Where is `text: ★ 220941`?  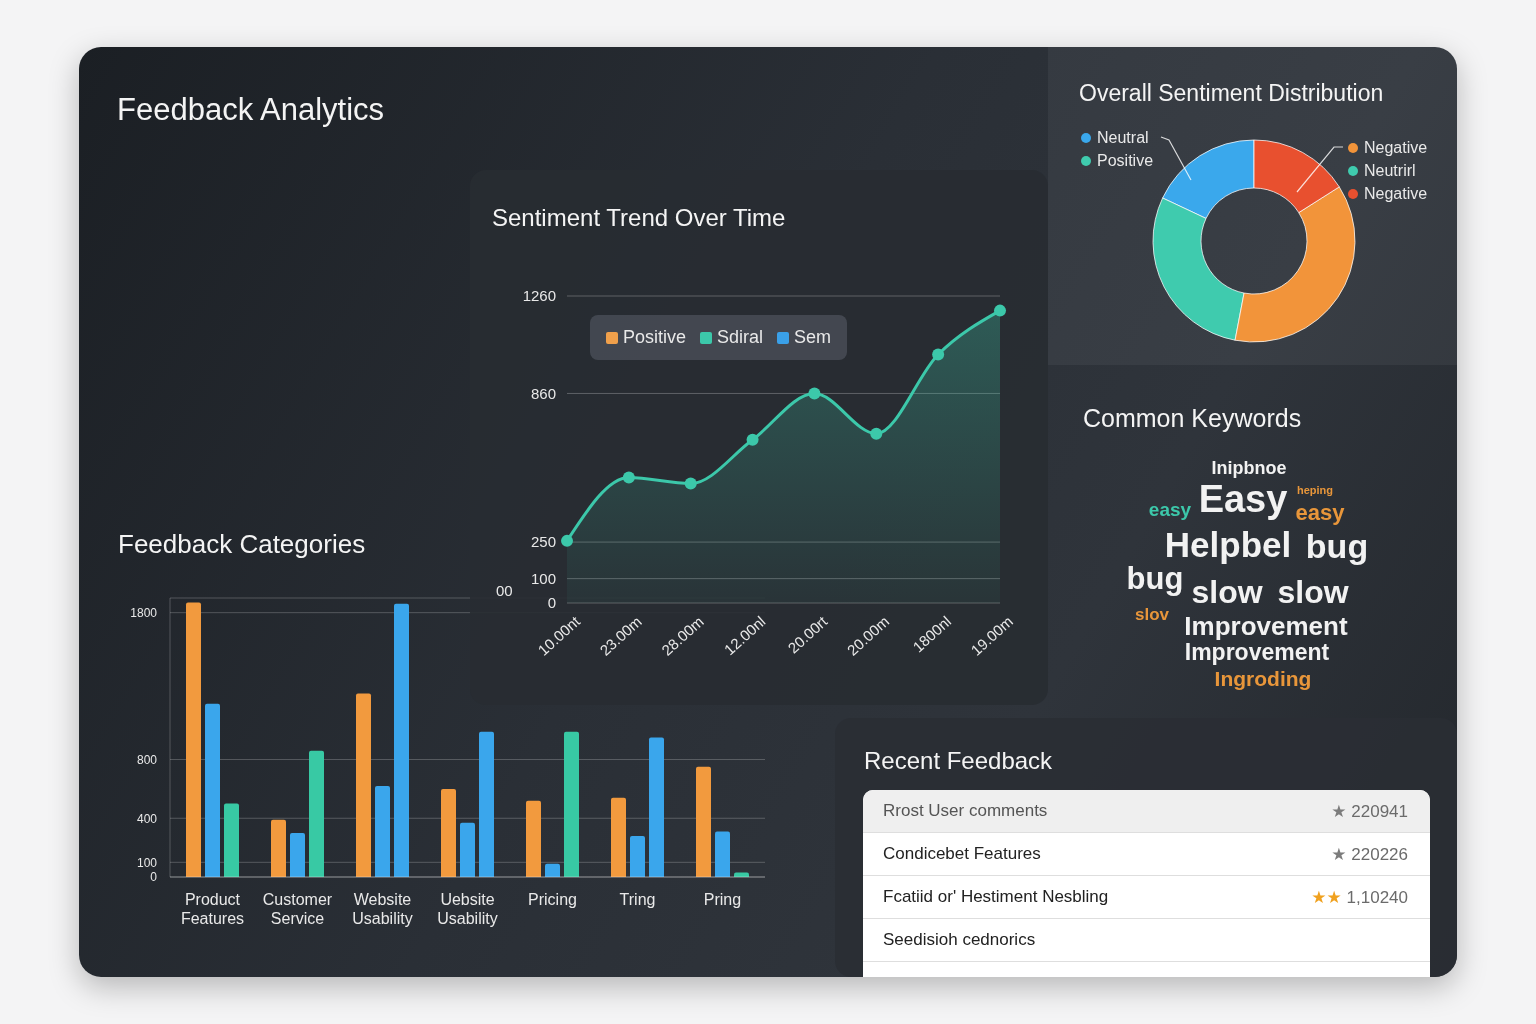 text: ★ 220941 is located at coordinates (1369, 811).